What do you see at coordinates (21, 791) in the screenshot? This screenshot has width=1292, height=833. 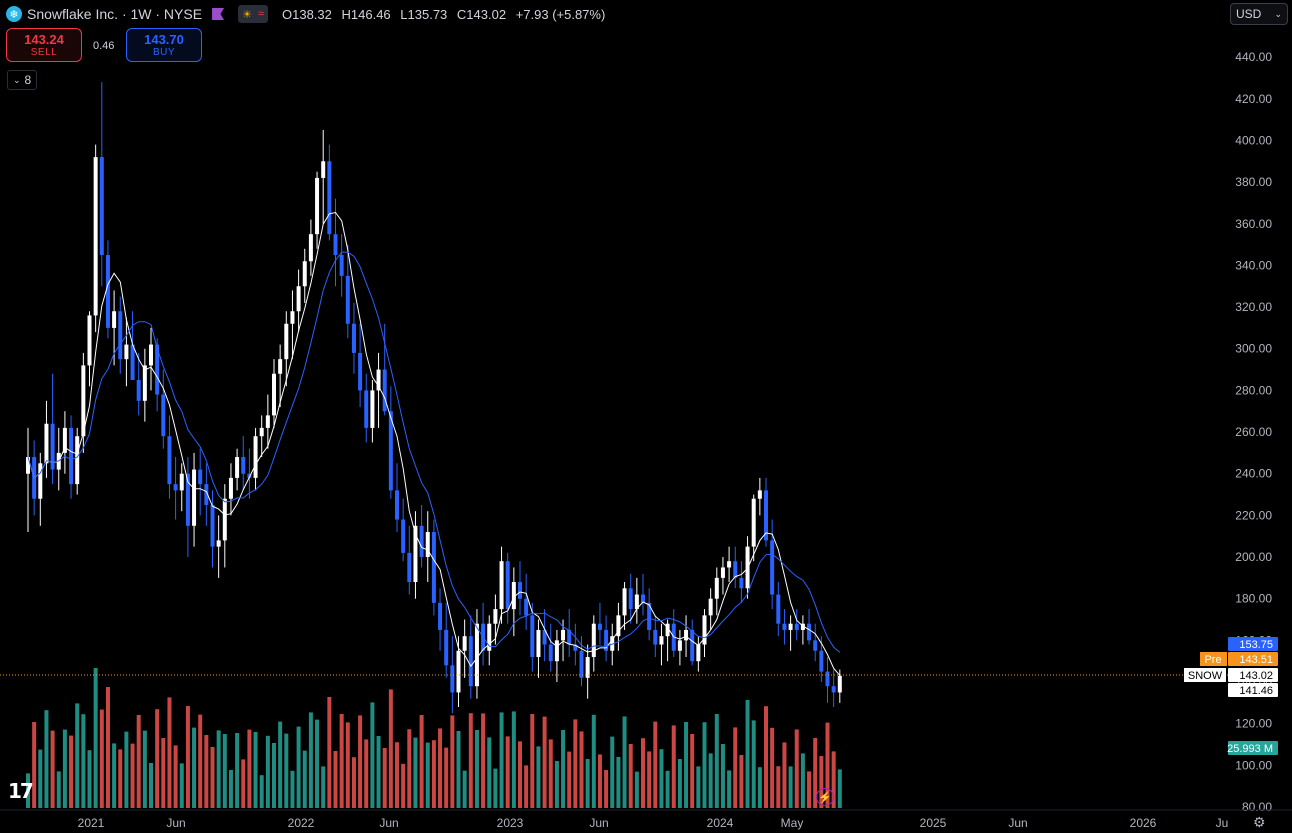 I see `tradingview-logo-icon: 17` at bounding box center [21, 791].